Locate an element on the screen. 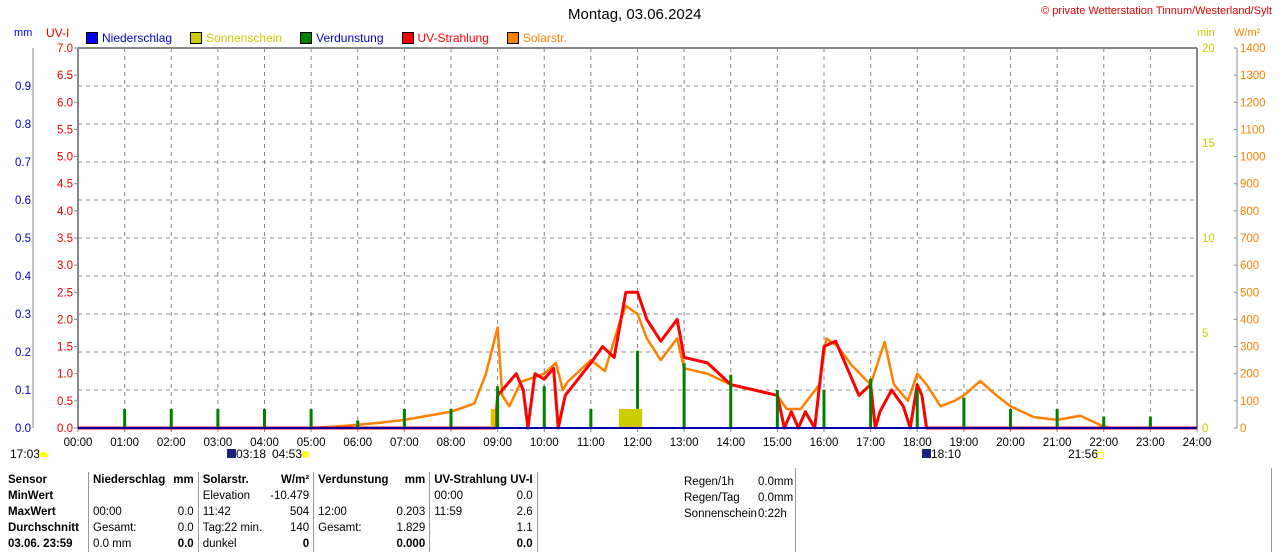 The width and height of the screenshot is (1280, 552). col-niederschlag-unit: mm is located at coordinates (184, 480).